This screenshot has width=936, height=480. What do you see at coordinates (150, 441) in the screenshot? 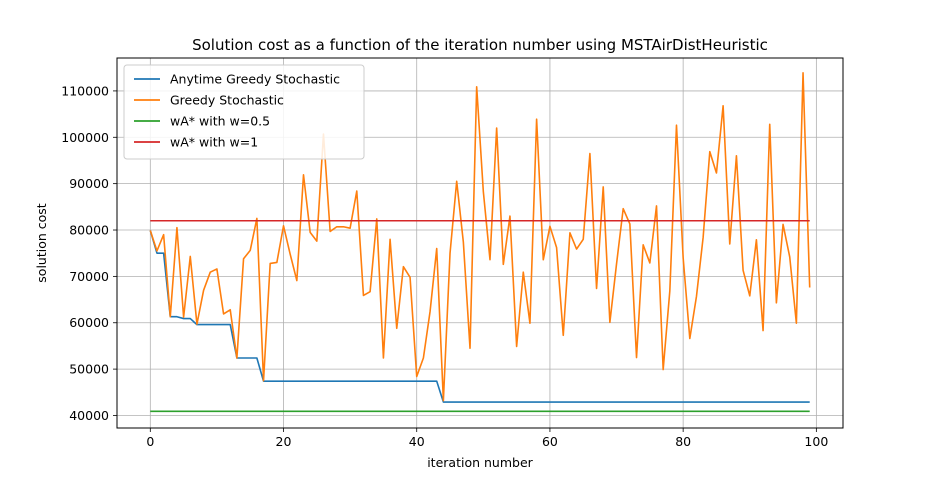
I see `x-tick-label: 0` at bounding box center [150, 441].